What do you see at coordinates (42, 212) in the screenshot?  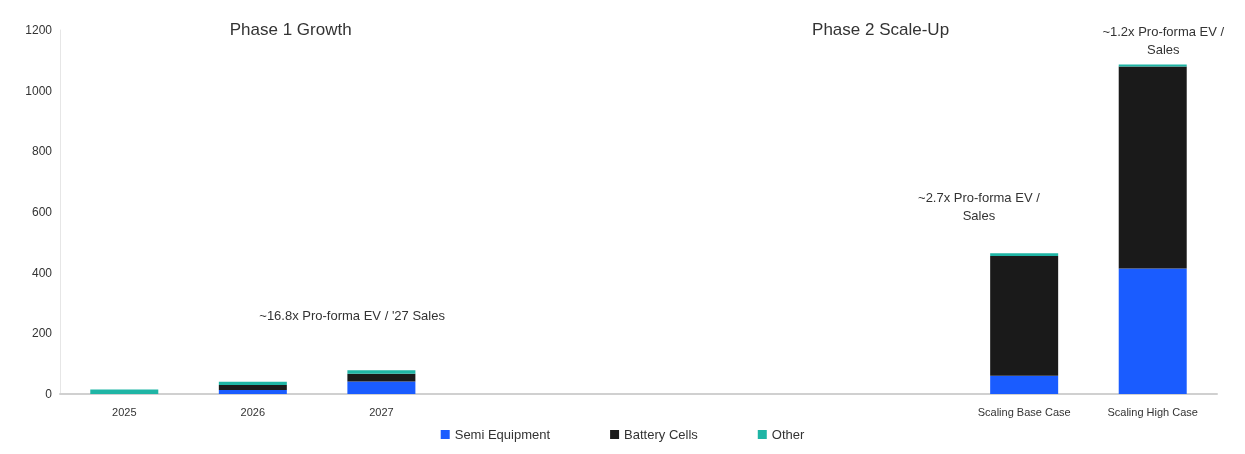 I see `y-tick-label: 600` at bounding box center [42, 212].